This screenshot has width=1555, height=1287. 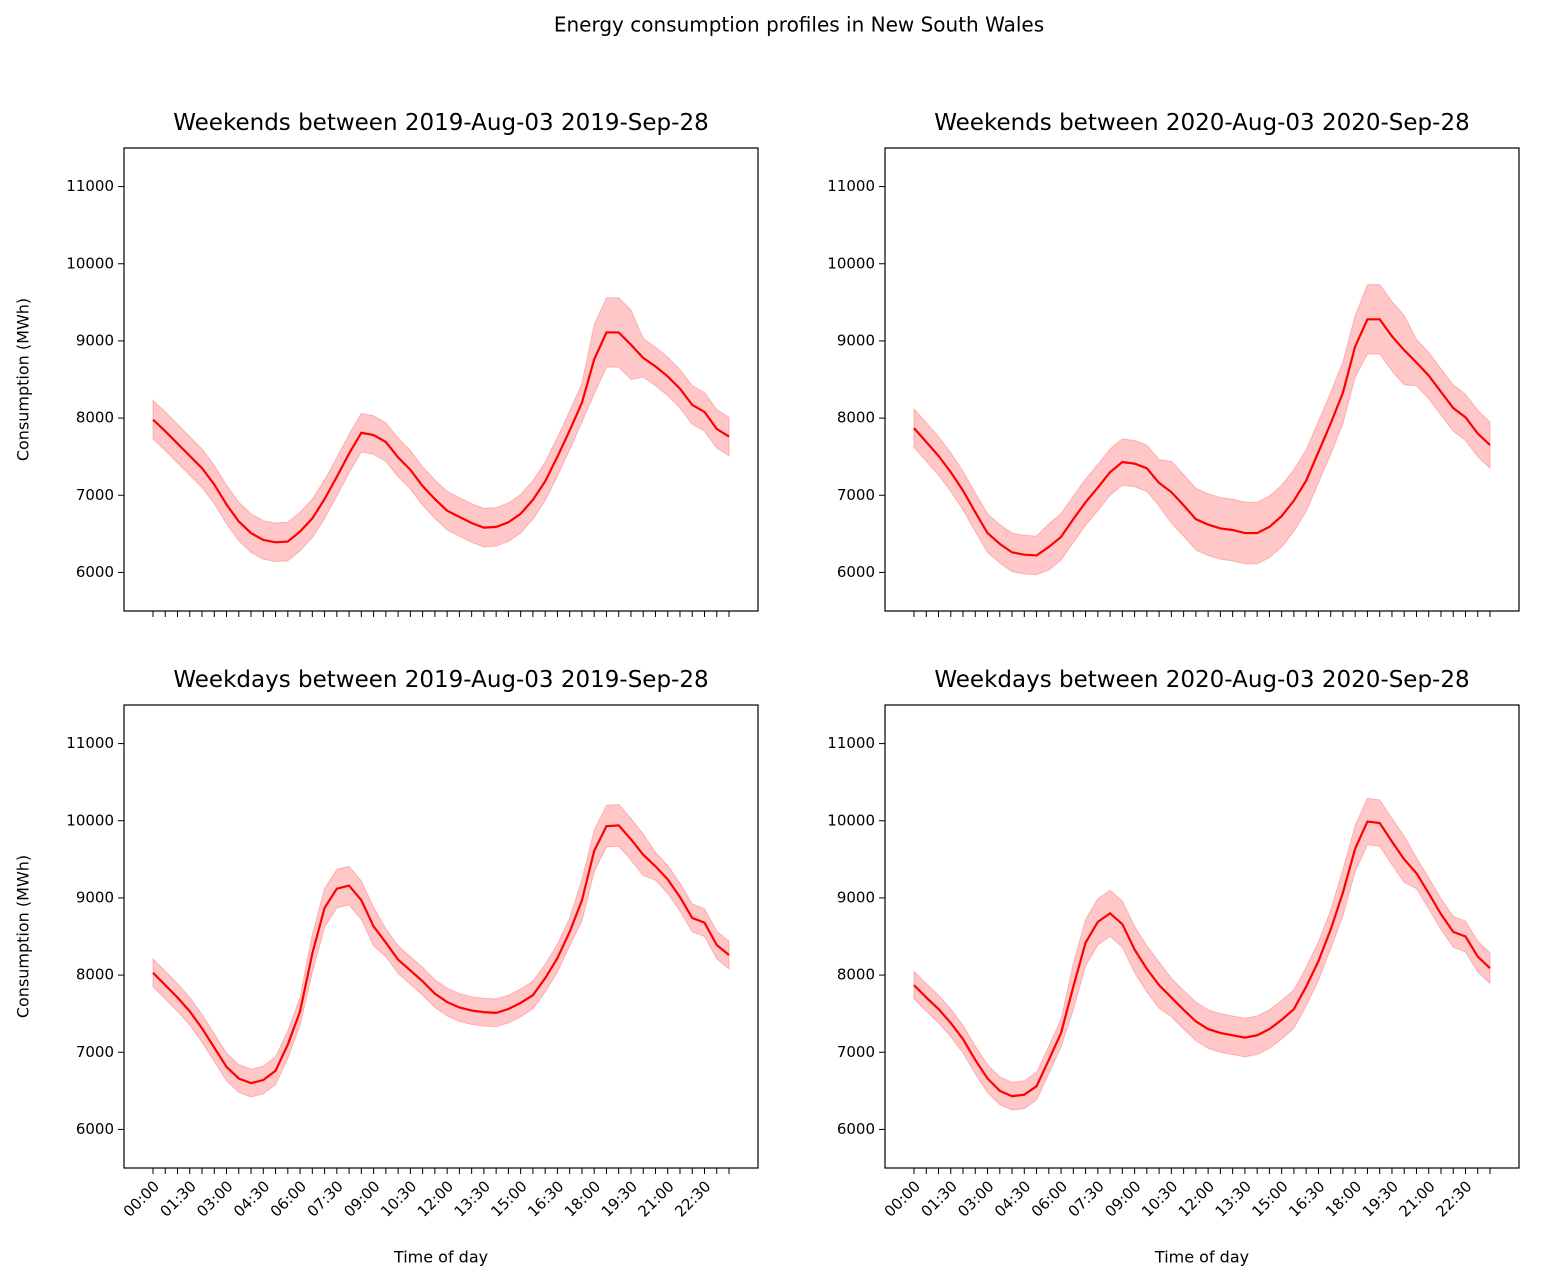 What do you see at coordinates (440, 123) in the screenshot?
I see `subplot-title: Weekends between 2019-Aug-03 2019-Sep-28` at bounding box center [440, 123].